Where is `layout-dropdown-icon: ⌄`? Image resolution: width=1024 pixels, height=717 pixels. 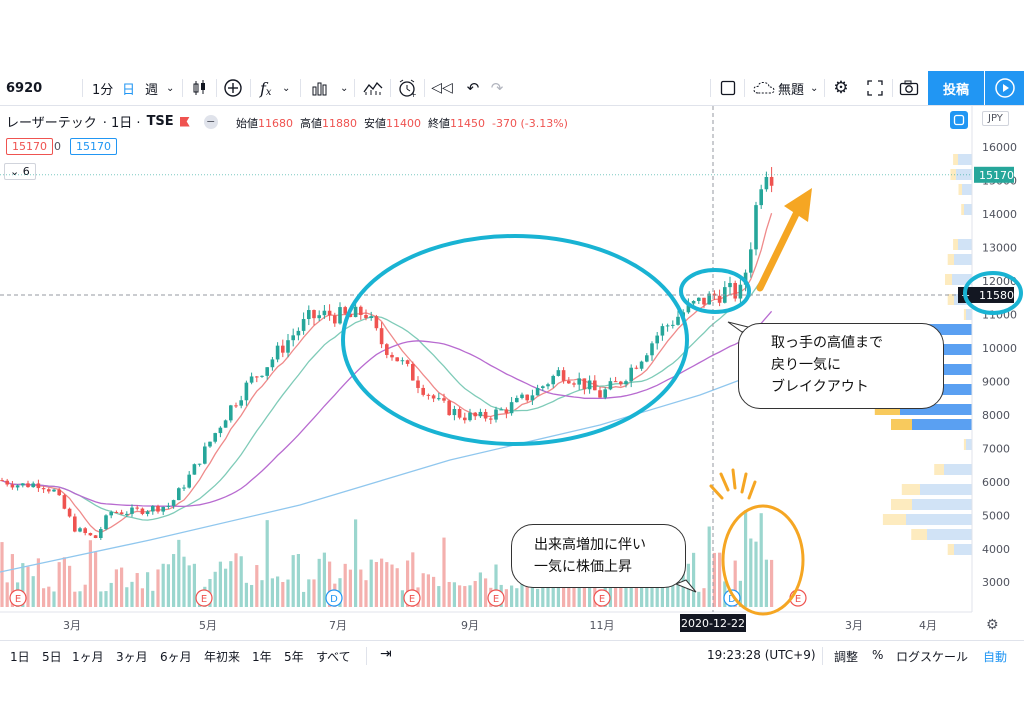
layout-dropdown-icon: ⌄ is located at coordinates (814, 88).